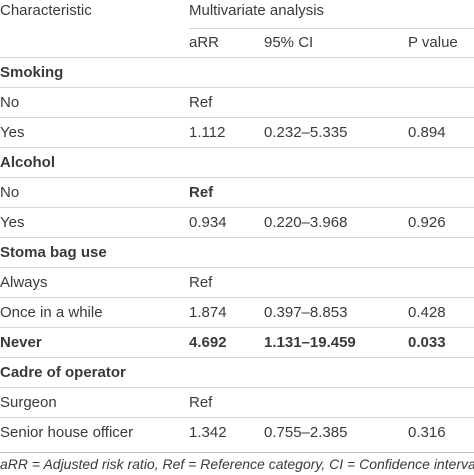  What do you see at coordinates (331, 28) in the screenshot?
I see `header-group-divider` at bounding box center [331, 28].